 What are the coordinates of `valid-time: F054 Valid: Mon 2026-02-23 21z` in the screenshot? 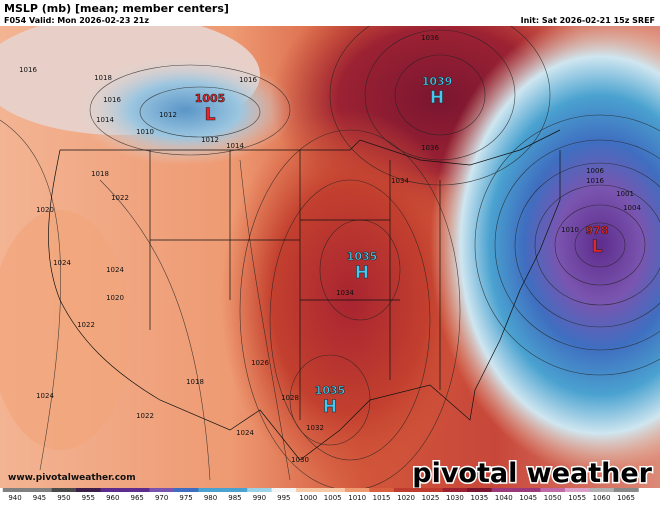 It's located at (76, 20).